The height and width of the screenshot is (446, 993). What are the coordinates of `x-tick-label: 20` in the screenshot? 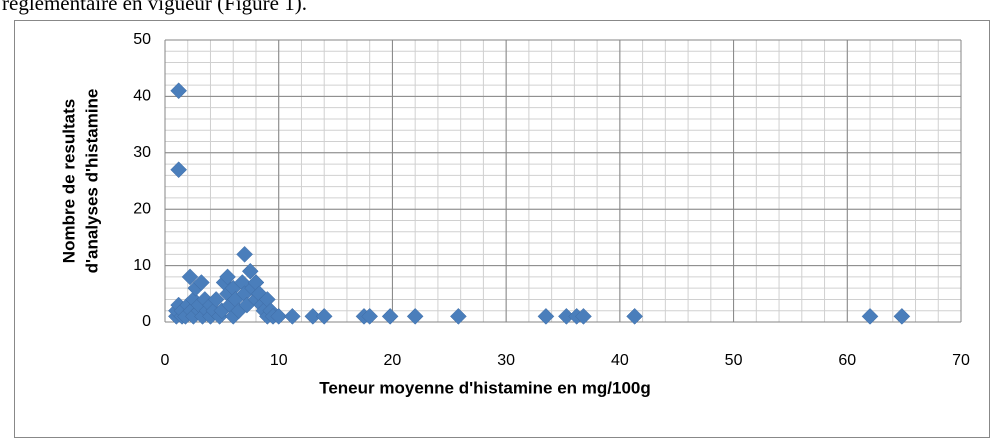 It's located at (393, 360).